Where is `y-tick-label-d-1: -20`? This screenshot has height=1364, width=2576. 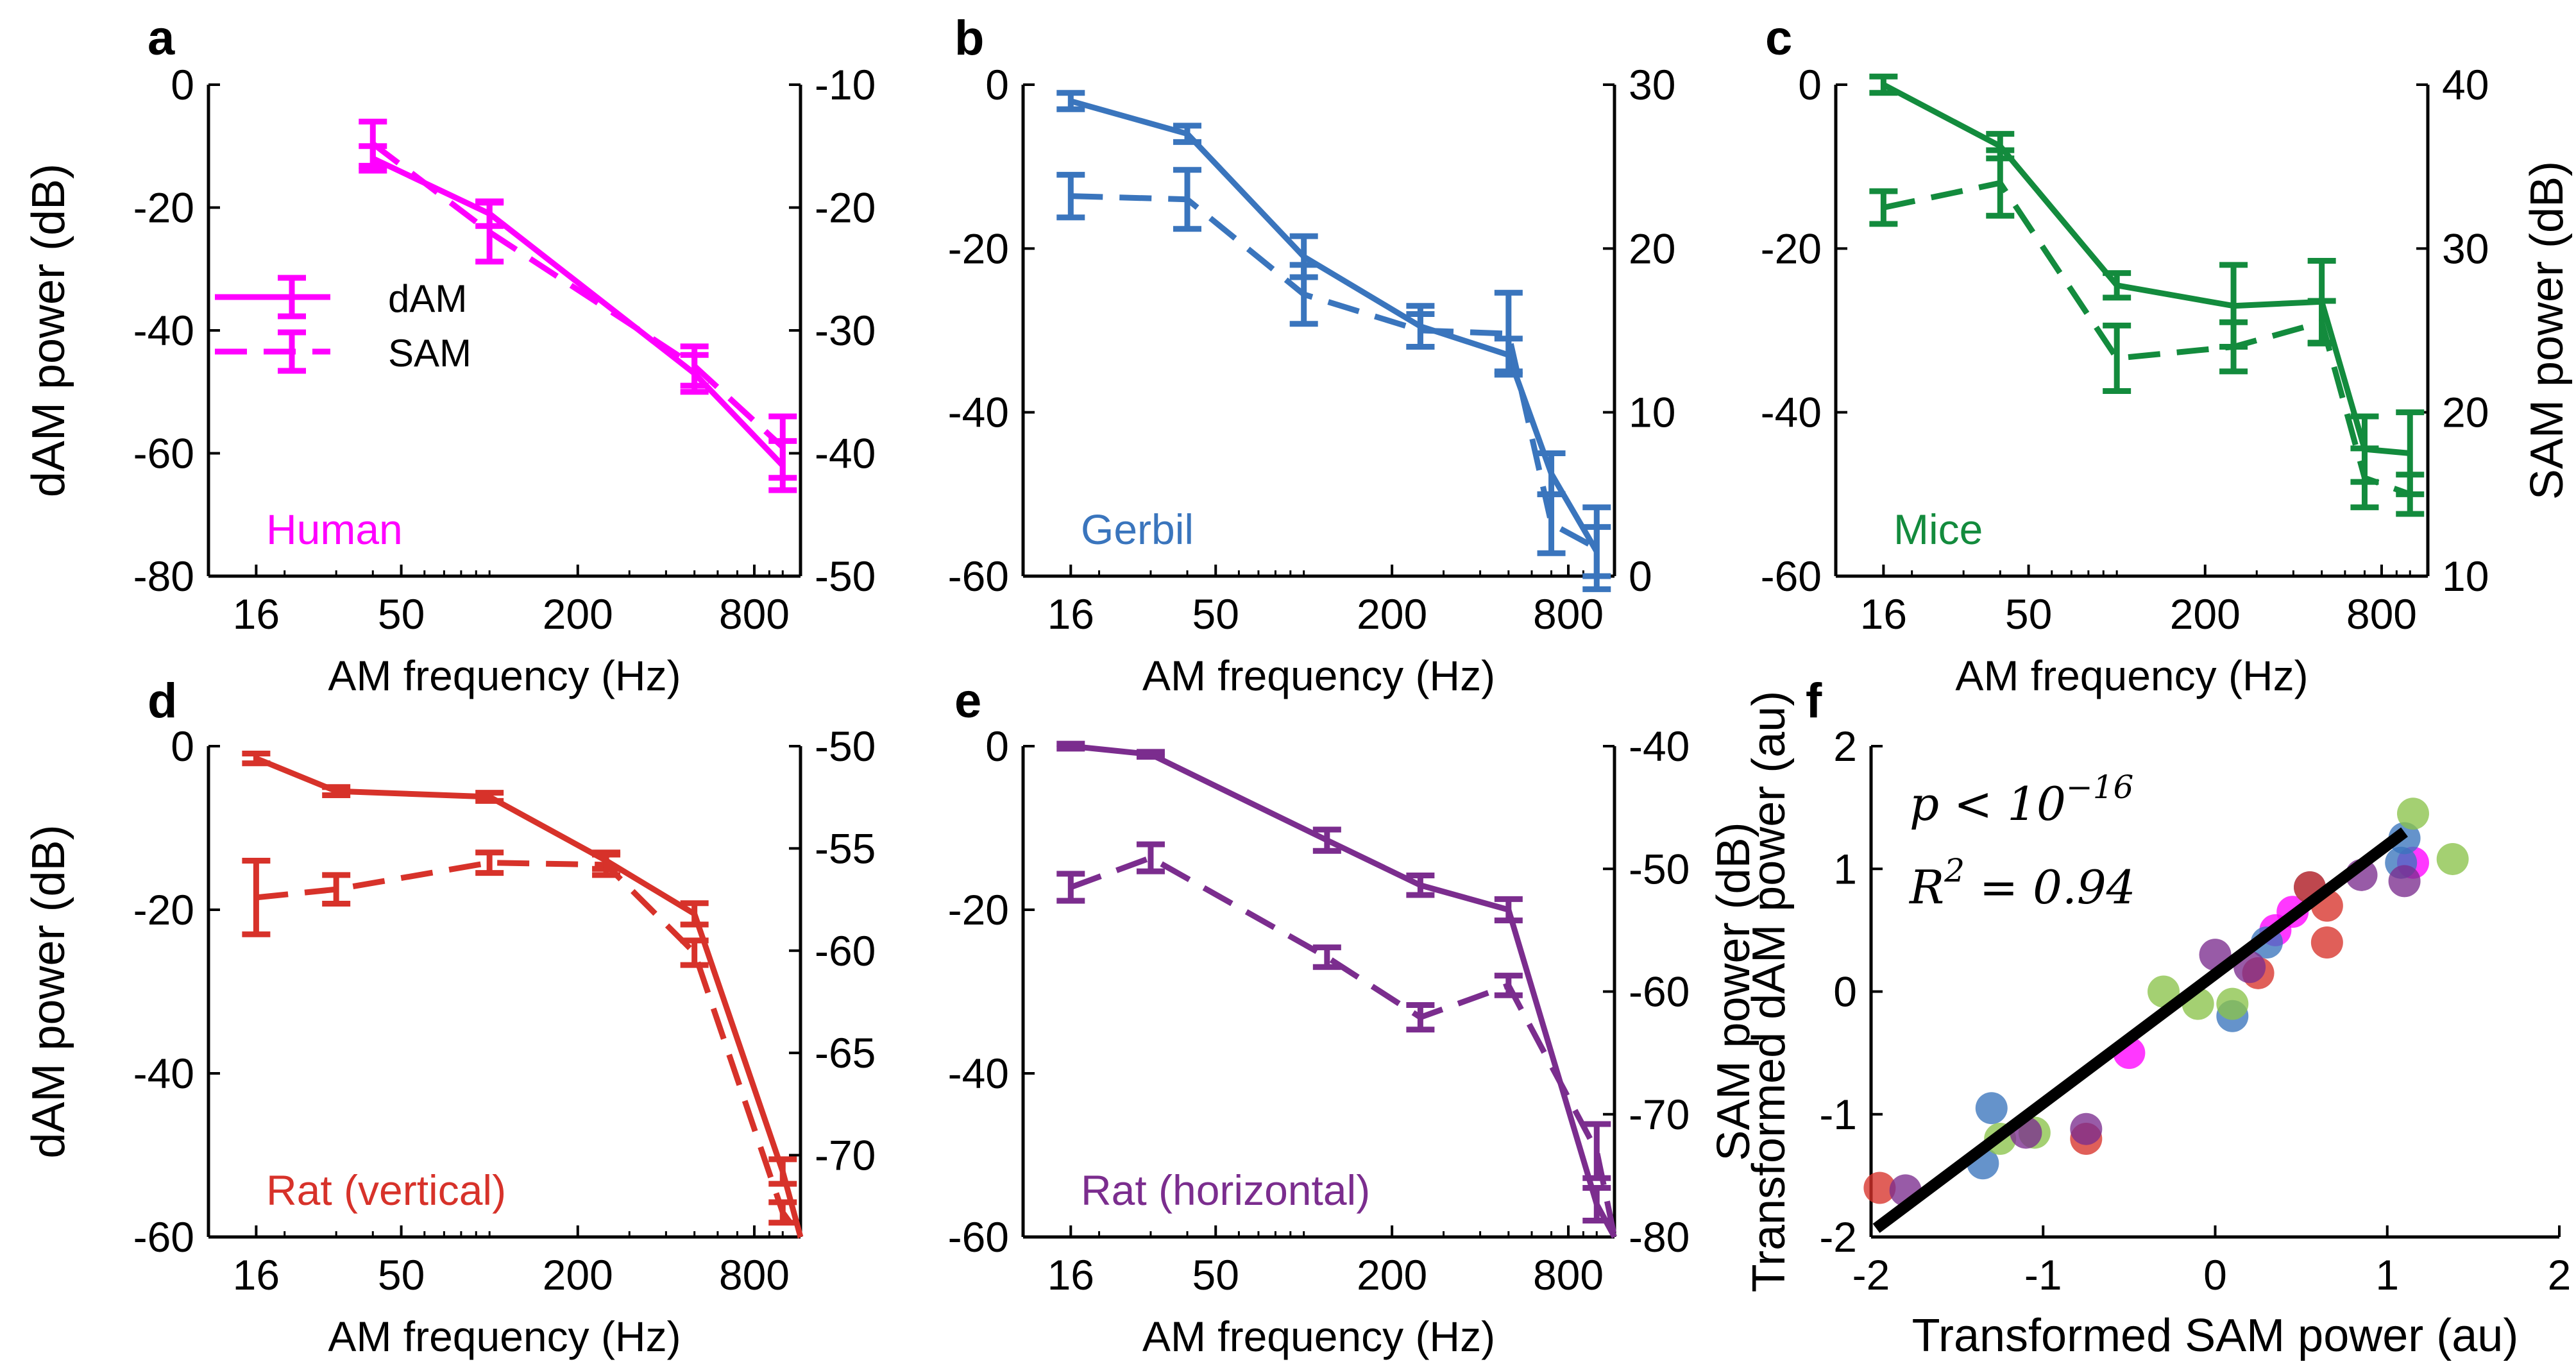
y-tick-label-d-1: -20 is located at coordinates (163, 909).